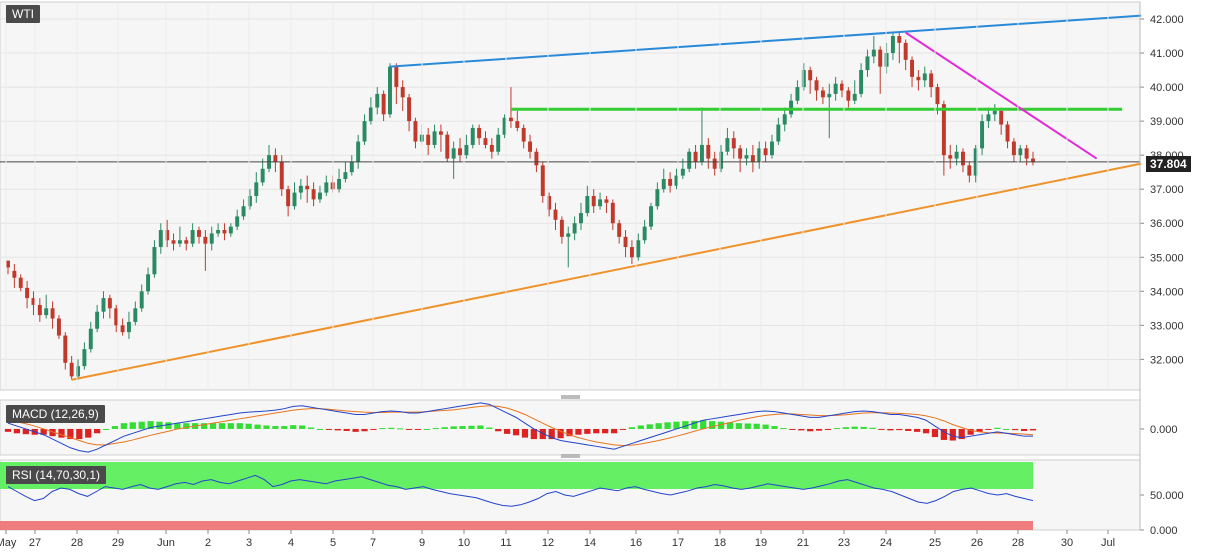 Image resolution: width=1207 pixels, height=555 pixels. What do you see at coordinates (1167, 122) in the screenshot?
I see `y-tick-label: 39.000` at bounding box center [1167, 122].